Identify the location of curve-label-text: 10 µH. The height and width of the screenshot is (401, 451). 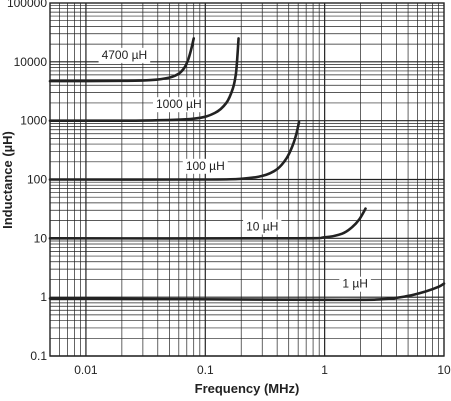
(262, 226).